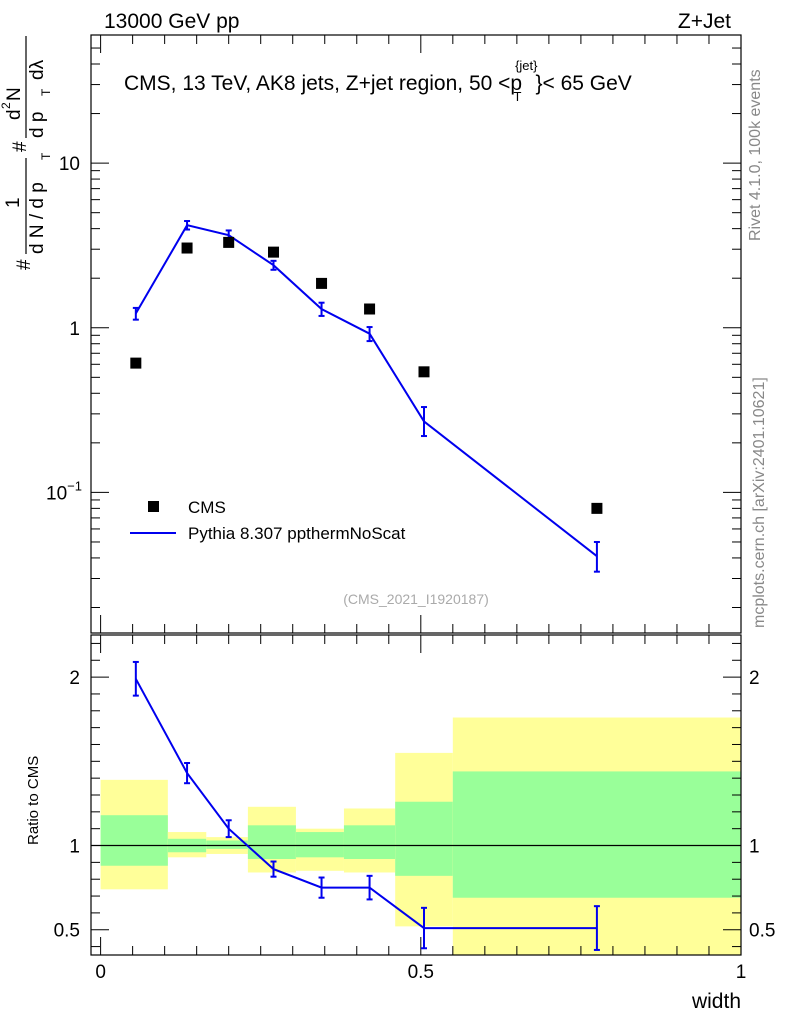  Describe the element at coordinates (74, 329) in the screenshot. I see `y-tick-label: 1` at that location.